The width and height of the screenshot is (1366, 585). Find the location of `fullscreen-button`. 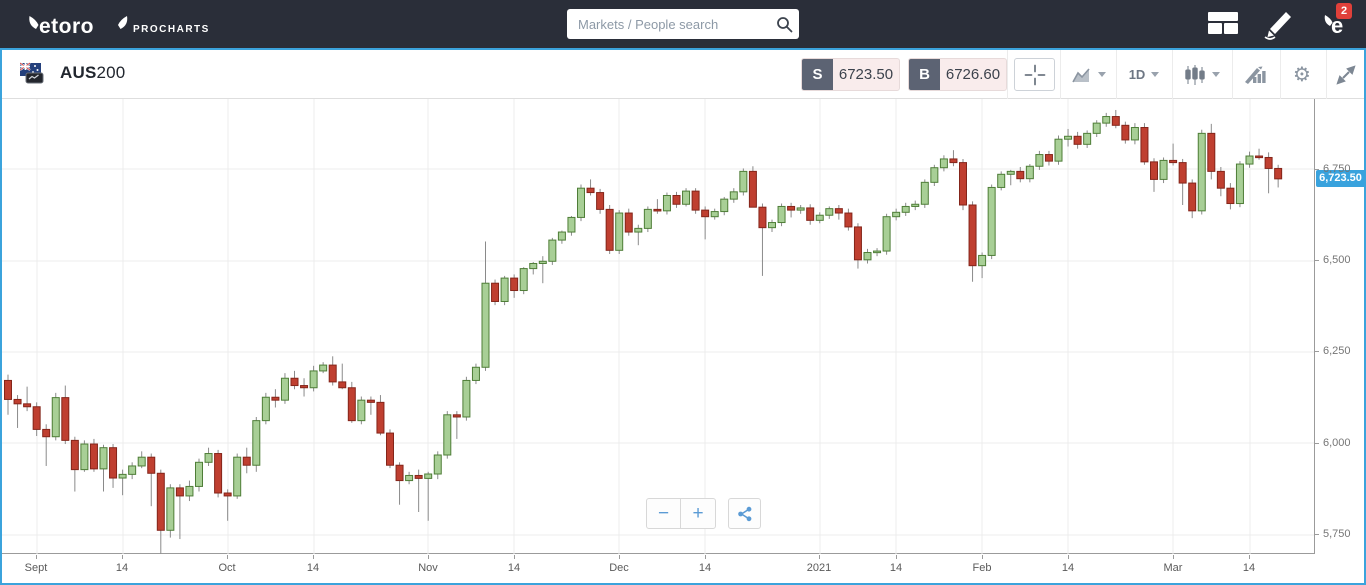

fullscreen-button is located at coordinates (1346, 74).